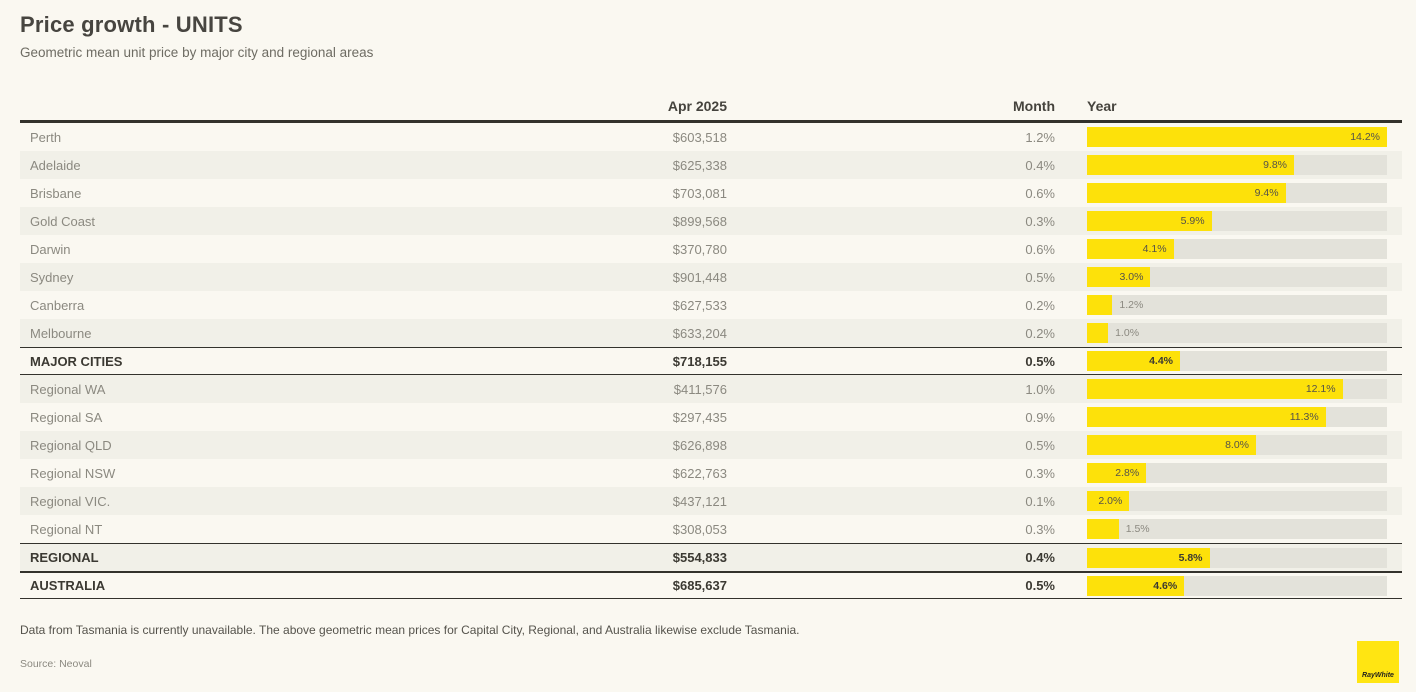  Describe the element at coordinates (71, 445) in the screenshot. I see `row-label: Regional QLD` at that location.